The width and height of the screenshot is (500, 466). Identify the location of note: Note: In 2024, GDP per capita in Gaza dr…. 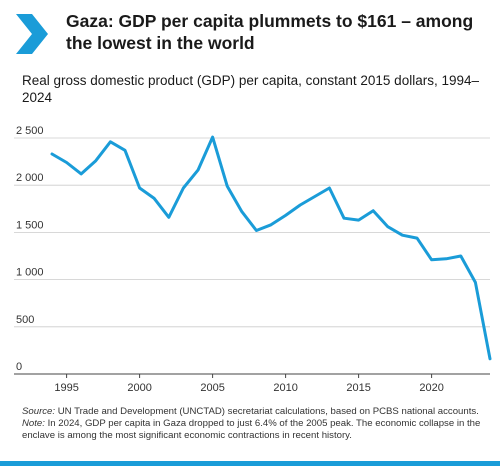
(256, 430).